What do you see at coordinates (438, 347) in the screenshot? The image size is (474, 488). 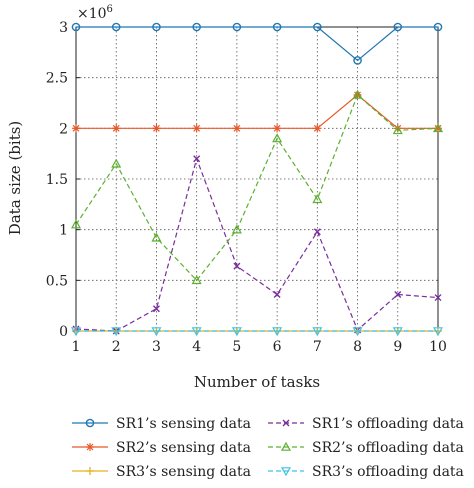 I see `x-tick-label: 10` at bounding box center [438, 347].